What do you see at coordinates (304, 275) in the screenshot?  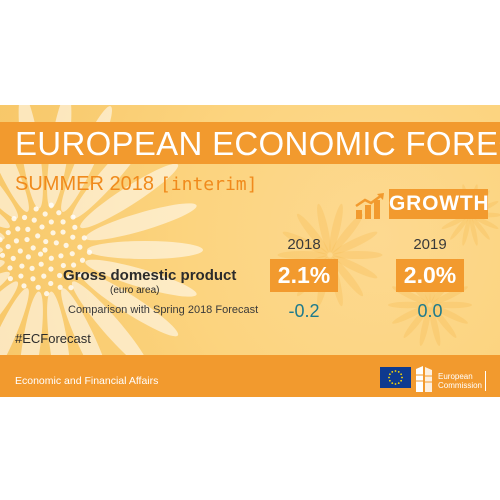 I see `gdp-value-2018: 2.1%` at bounding box center [304, 275].